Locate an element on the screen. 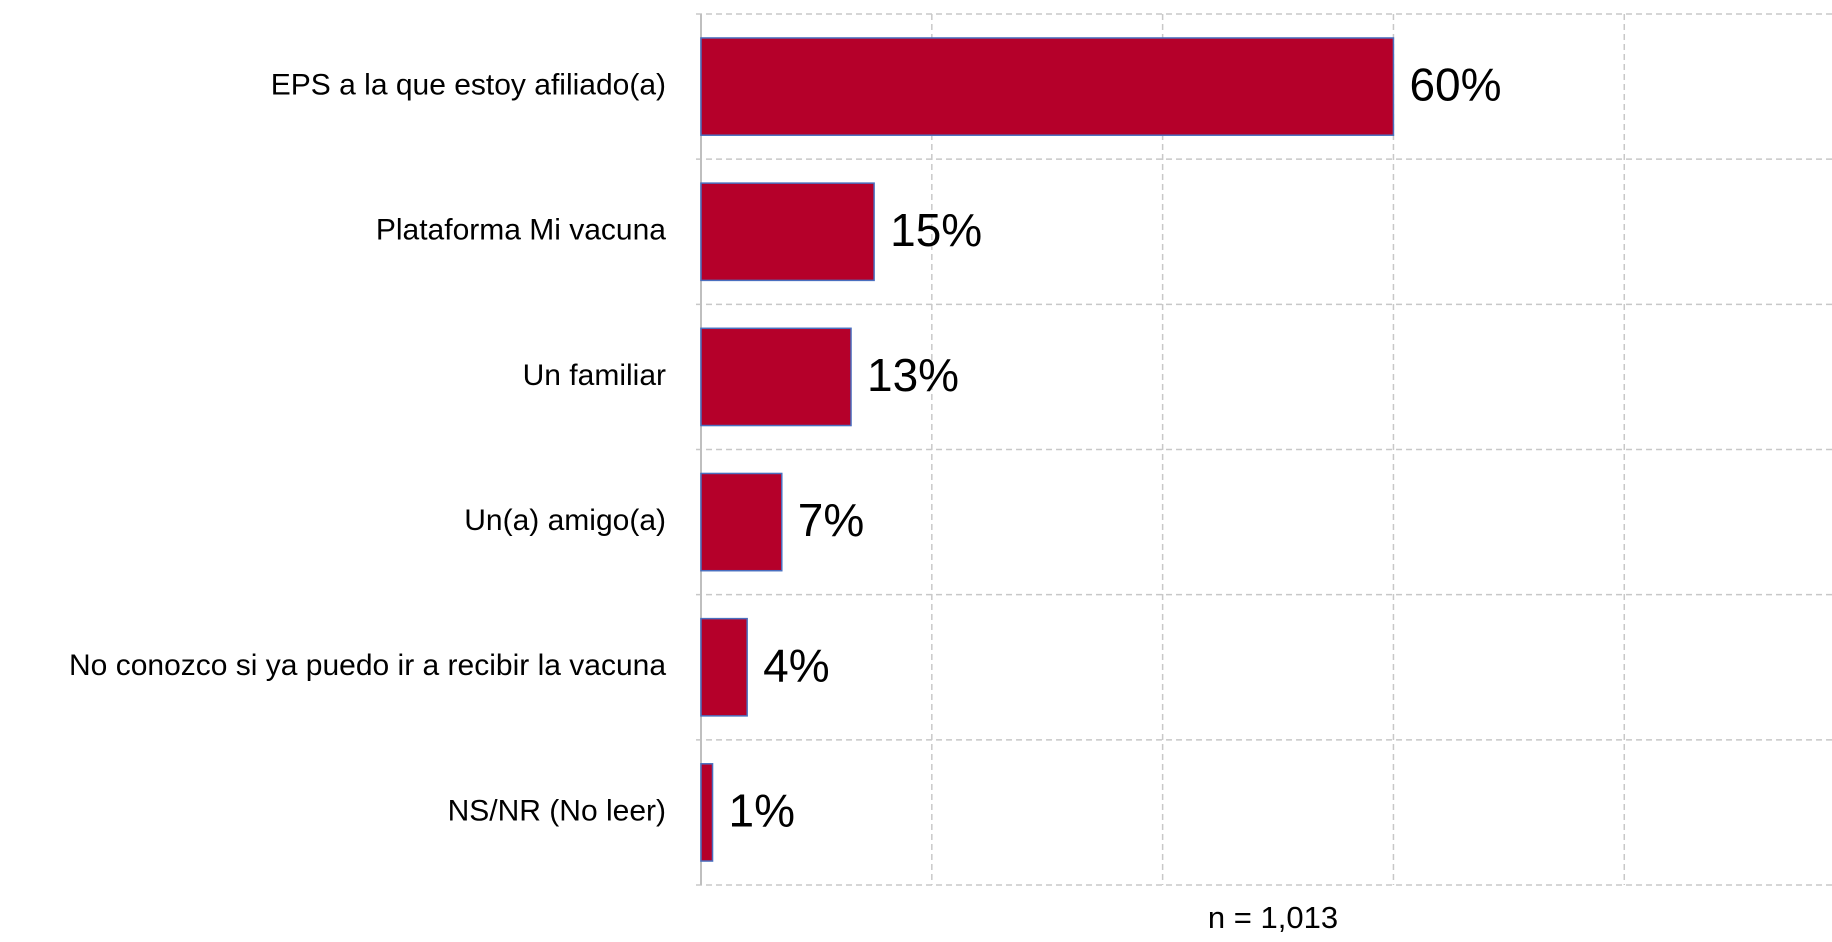 The height and width of the screenshot is (942, 1832). value-label: 7% is located at coordinates (831, 520).